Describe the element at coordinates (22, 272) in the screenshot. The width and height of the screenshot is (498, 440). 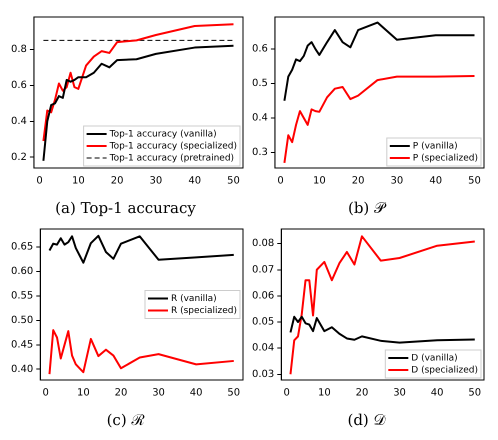
I see `y-tick-label: 0.60` at that location.